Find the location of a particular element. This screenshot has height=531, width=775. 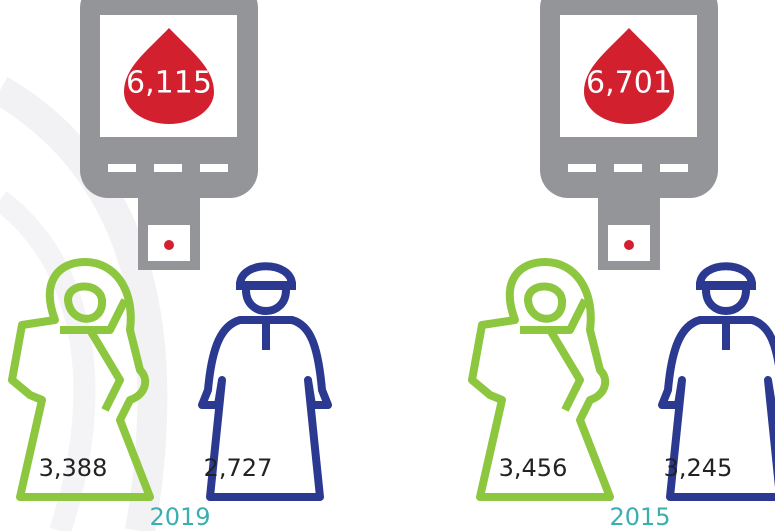

total-count: 6,701 is located at coordinates (629, 83).